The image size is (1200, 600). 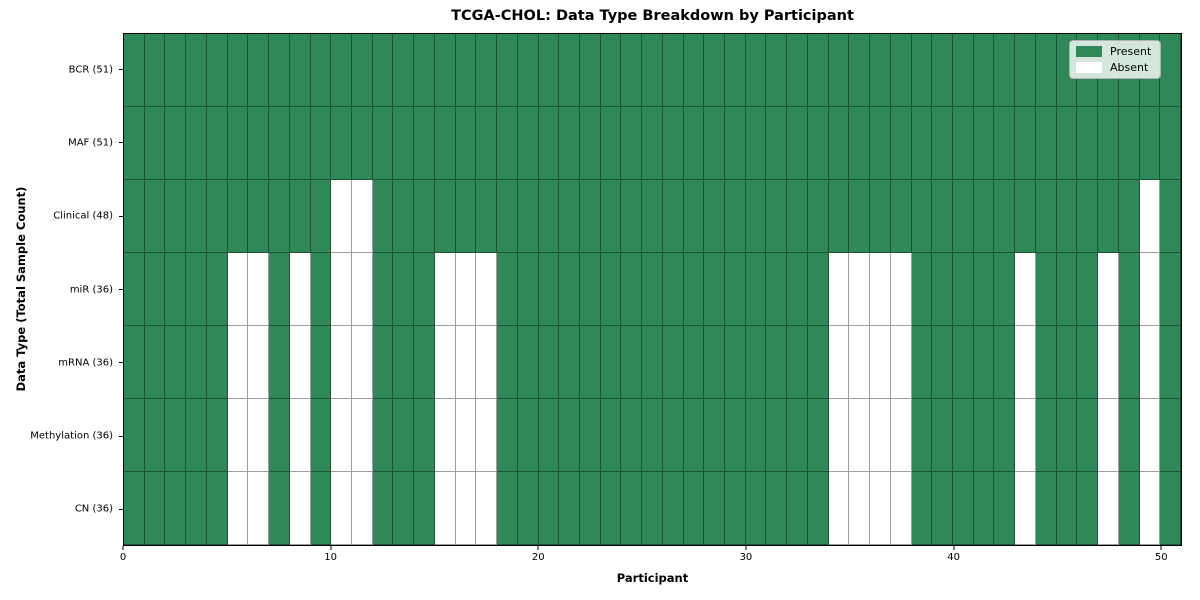 What do you see at coordinates (1113, 51) in the screenshot?
I see `legend-item-present: Present` at bounding box center [1113, 51].